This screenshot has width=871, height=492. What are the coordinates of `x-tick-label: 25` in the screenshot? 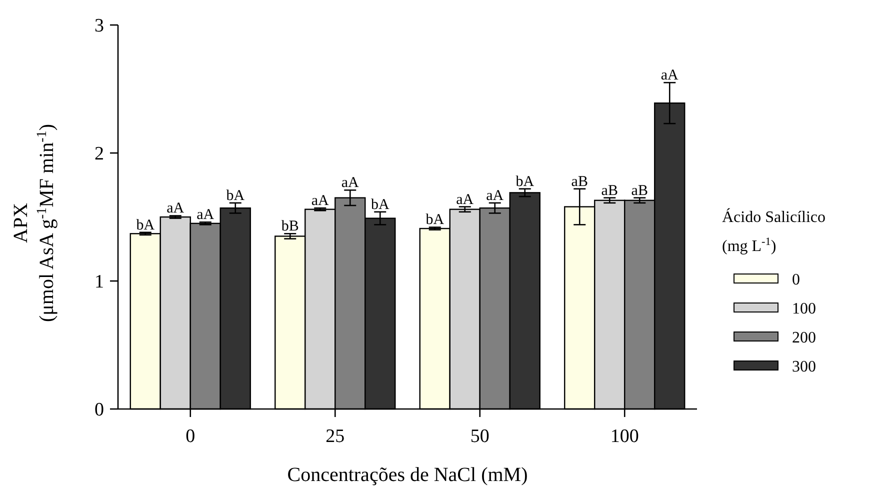 It's located at (335, 436).